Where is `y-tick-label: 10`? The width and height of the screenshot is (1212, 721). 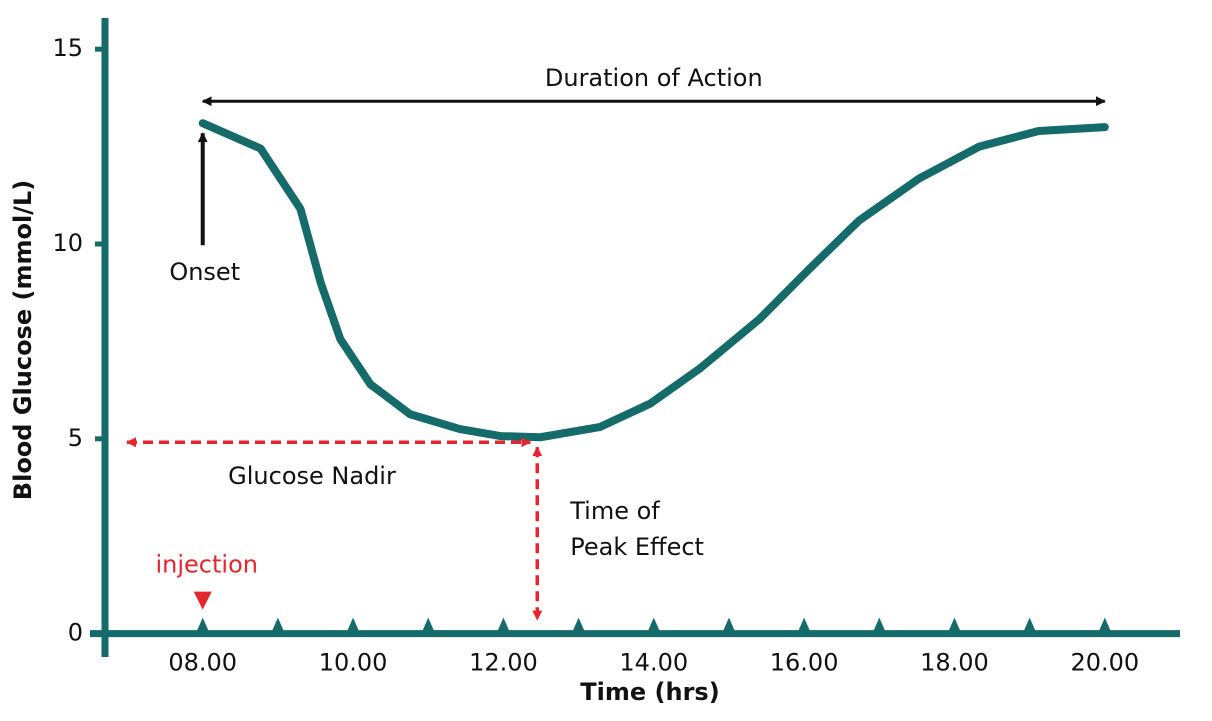 y-tick-label: 10 is located at coordinates (67, 243).